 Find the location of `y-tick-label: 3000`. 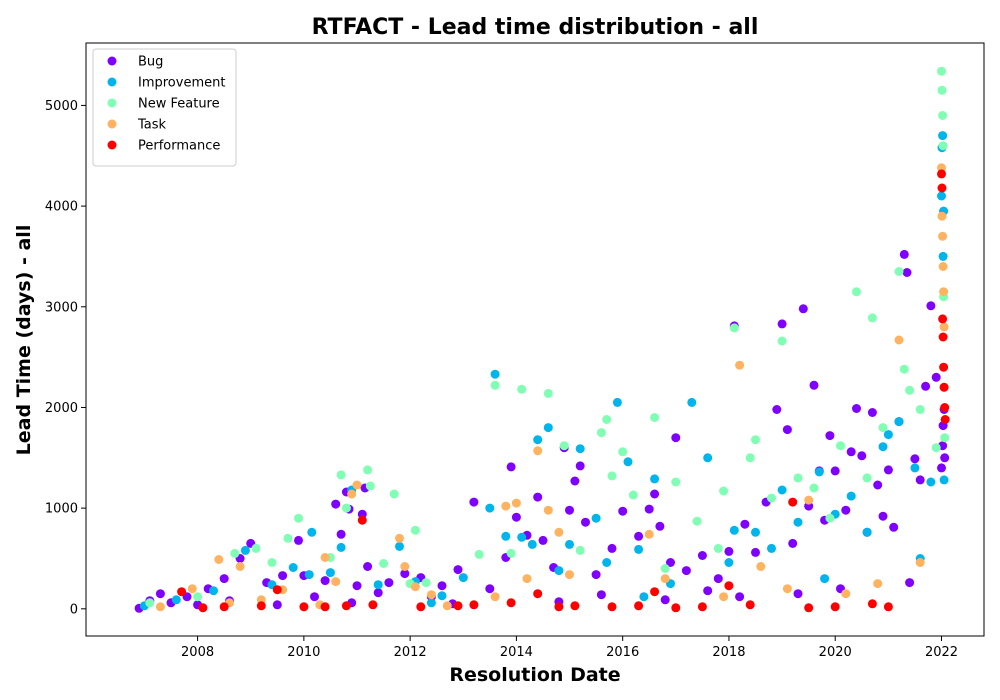

y-tick-label: 3000 is located at coordinates (61, 307).